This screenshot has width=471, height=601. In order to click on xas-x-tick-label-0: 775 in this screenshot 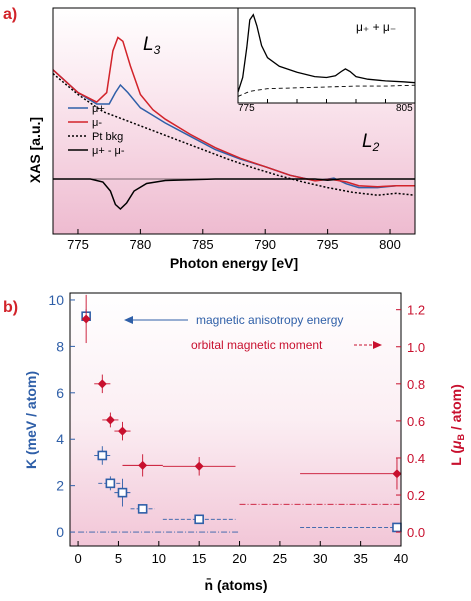, I will do `click(78, 244)`.